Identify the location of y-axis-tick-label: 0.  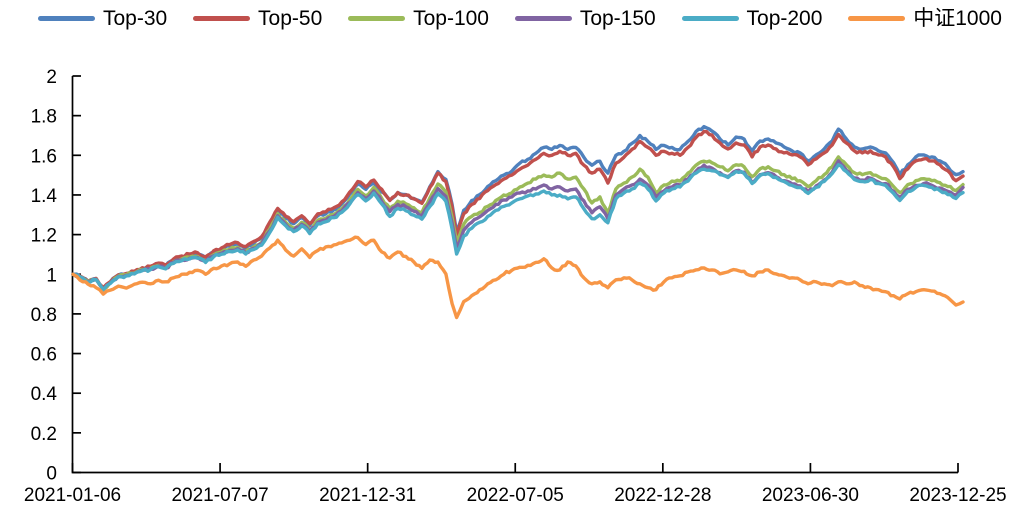
(51, 474).